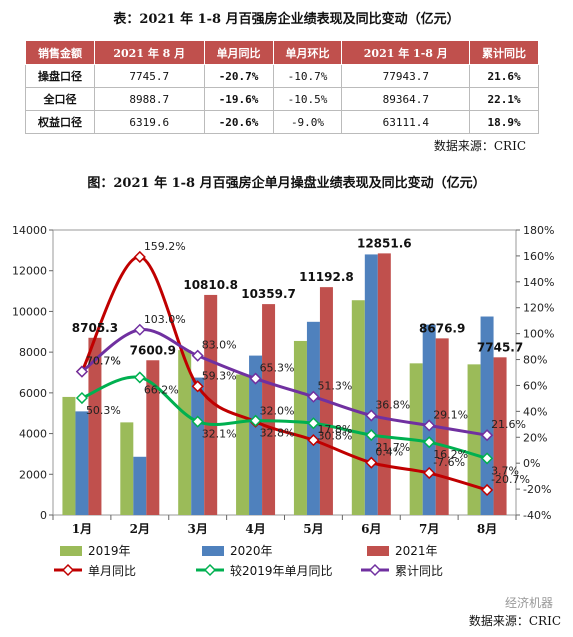  Describe the element at coordinates (153, 350) in the screenshot. I see `bar-data-label: 7600.9` at that location.